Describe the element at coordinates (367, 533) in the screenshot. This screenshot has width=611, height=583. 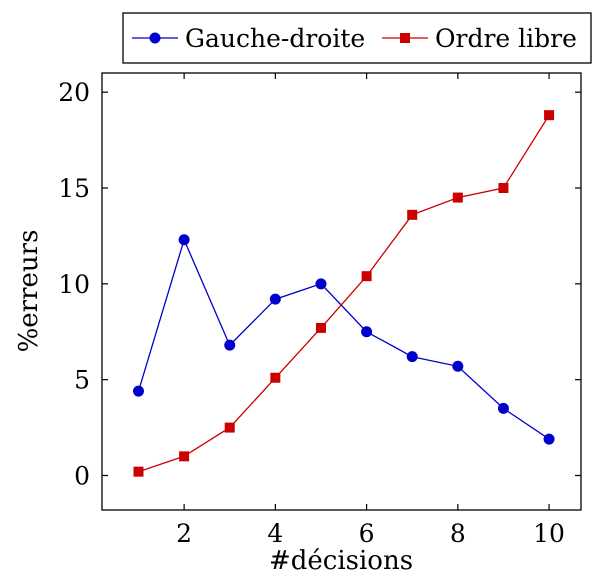
I see `x-tick-label: 6` at that location.